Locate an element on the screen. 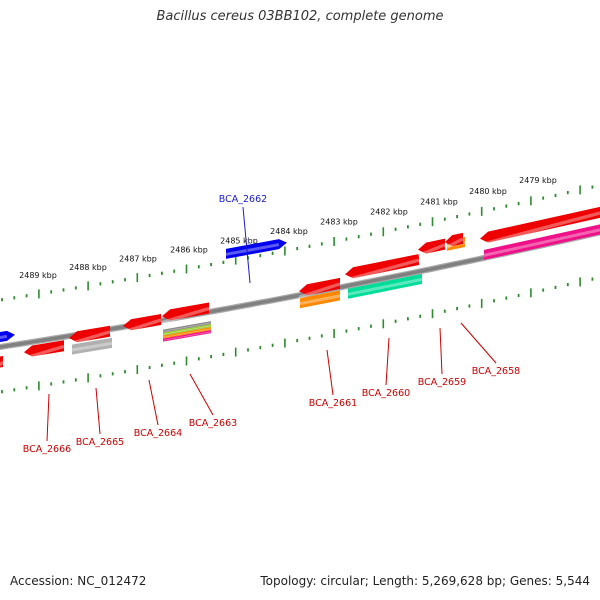 This screenshot has width=600, height=600. kbp-label: 2488 kbp is located at coordinates (88, 267).